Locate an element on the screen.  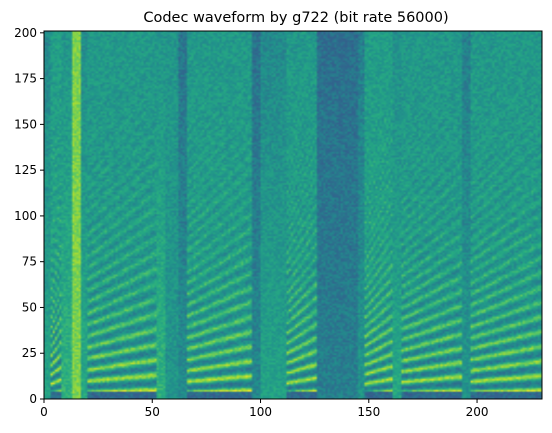
y-tick-label: 50 is located at coordinates (29, 307).